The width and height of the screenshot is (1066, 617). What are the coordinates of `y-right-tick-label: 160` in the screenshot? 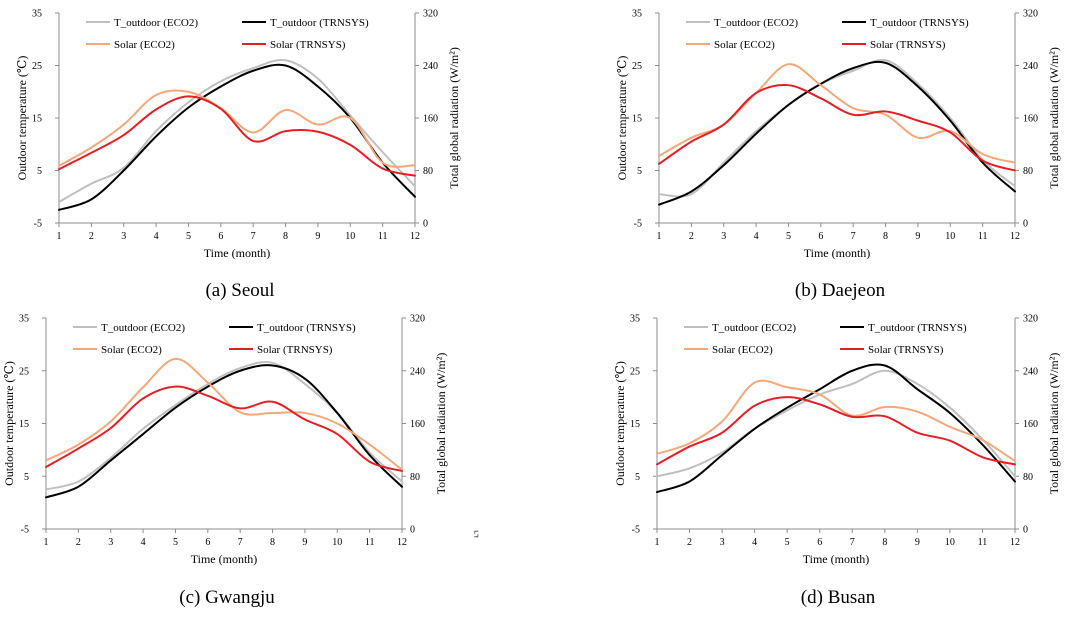 It's located at (430, 119).